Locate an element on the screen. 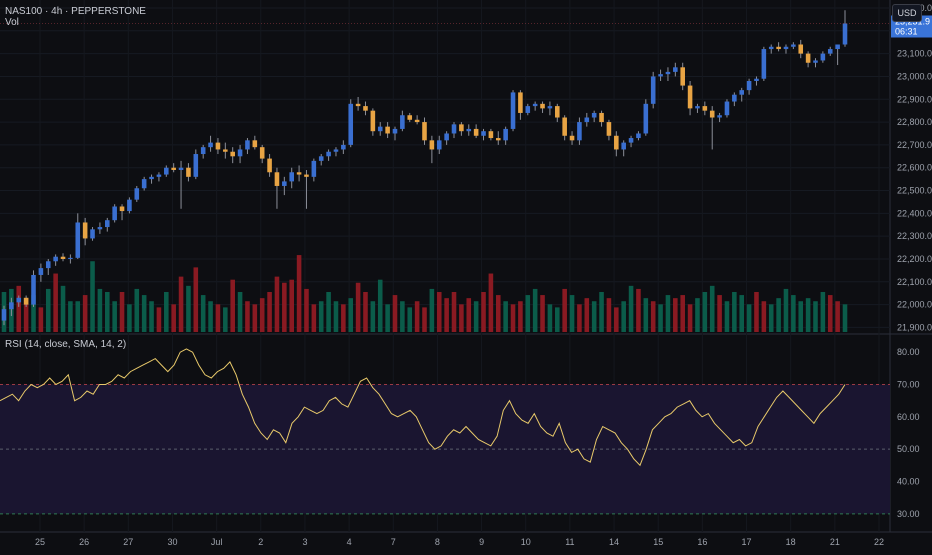 Image resolution: width=932 pixels, height=555 pixels. price-tick-label: 23,000.0 is located at coordinates (914, 76).